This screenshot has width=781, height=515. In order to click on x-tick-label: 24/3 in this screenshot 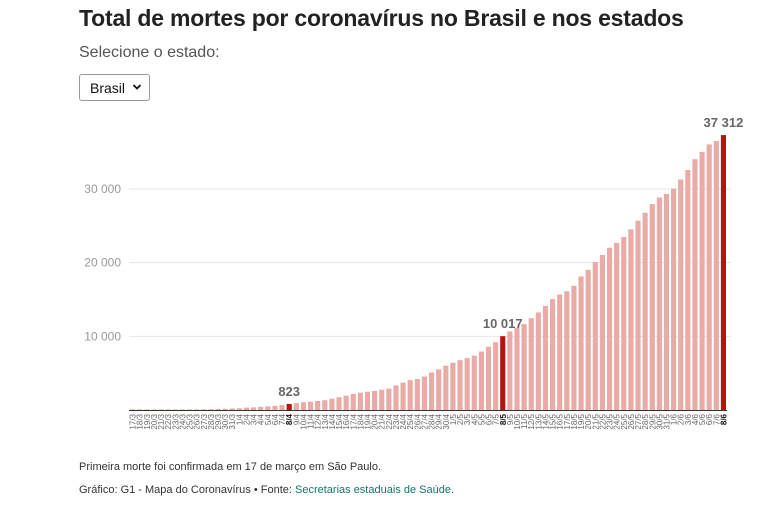, I will do `click(182, 421)`.